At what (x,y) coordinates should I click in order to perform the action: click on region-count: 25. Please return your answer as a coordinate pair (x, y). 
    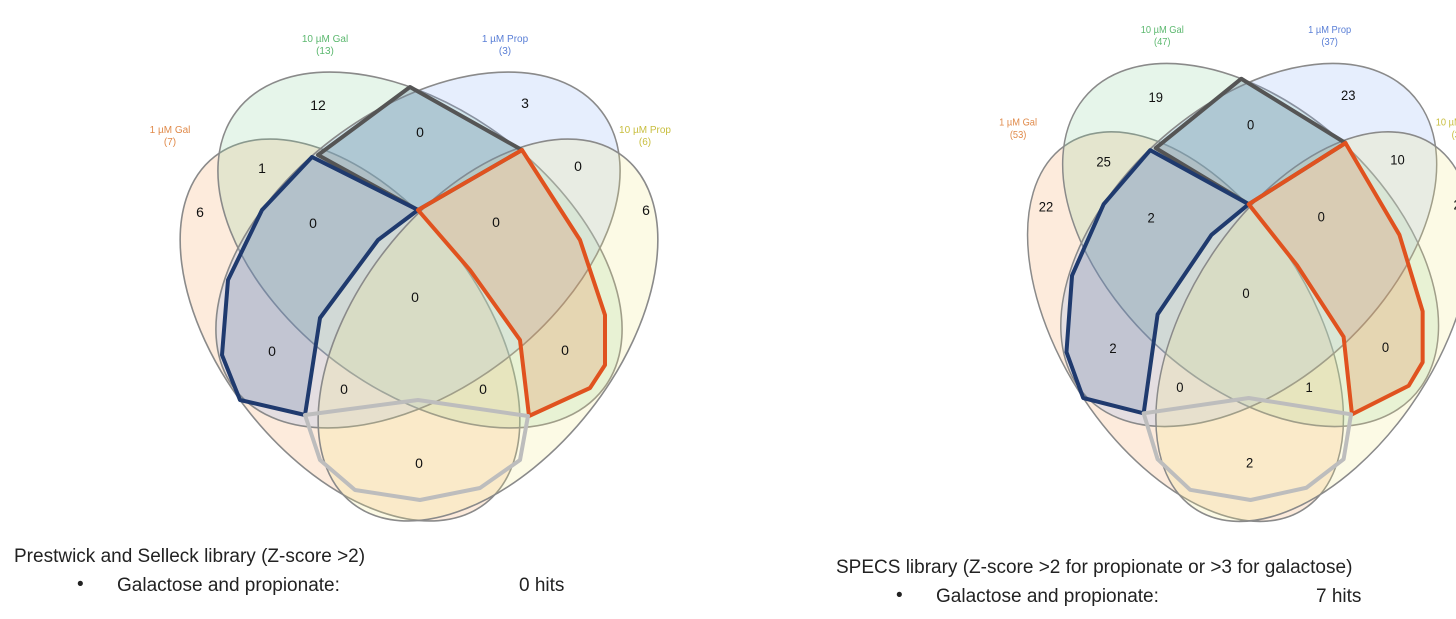
    Looking at the image, I should click on (1103, 162).